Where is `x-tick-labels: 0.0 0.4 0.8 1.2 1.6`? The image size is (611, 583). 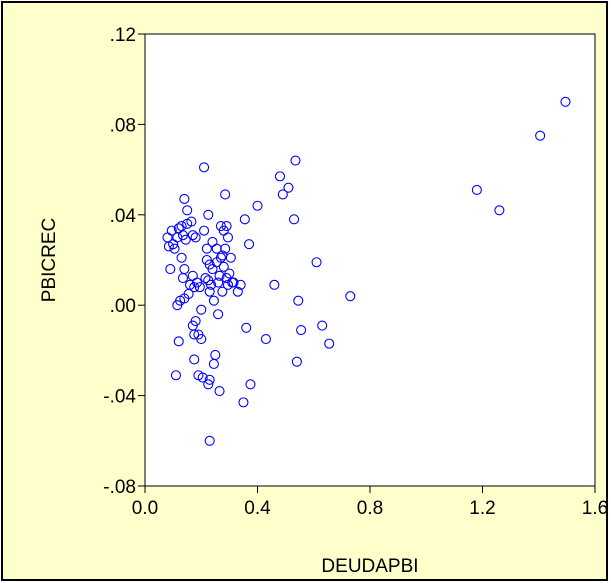 x-tick-labels: 0.0 0.4 0.8 1.2 1.6 is located at coordinates (370, 508).